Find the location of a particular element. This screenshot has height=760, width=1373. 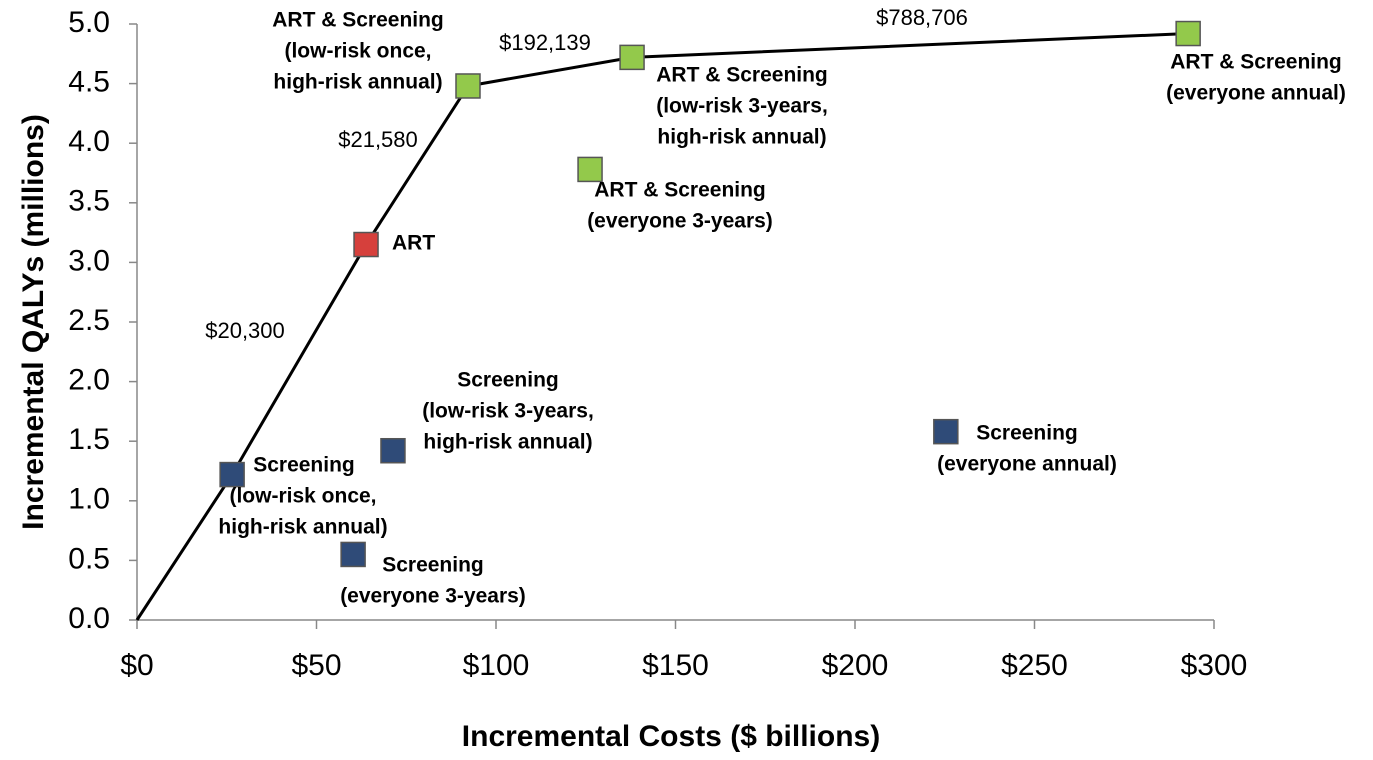

x-tick-label: $100 is located at coordinates (496, 665).